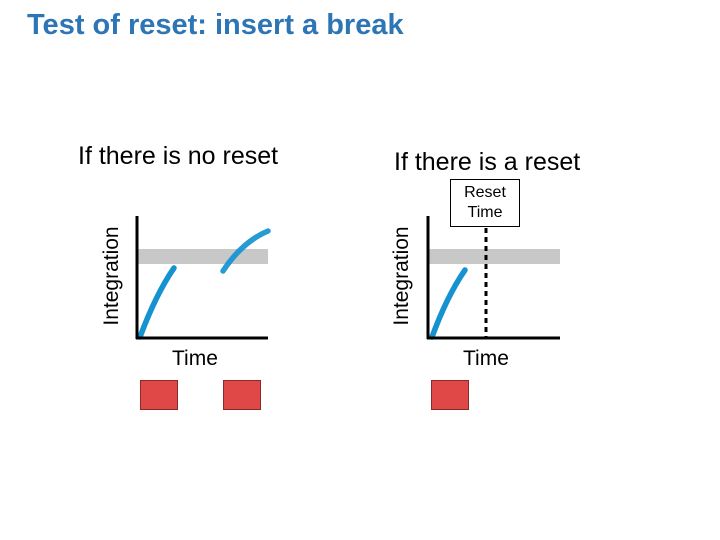 The height and width of the screenshot is (540, 720). What do you see at coordinates (195, 358) in the screenshot?
I see `left-x-axis-label: Time` at bounding box center [195, 358].